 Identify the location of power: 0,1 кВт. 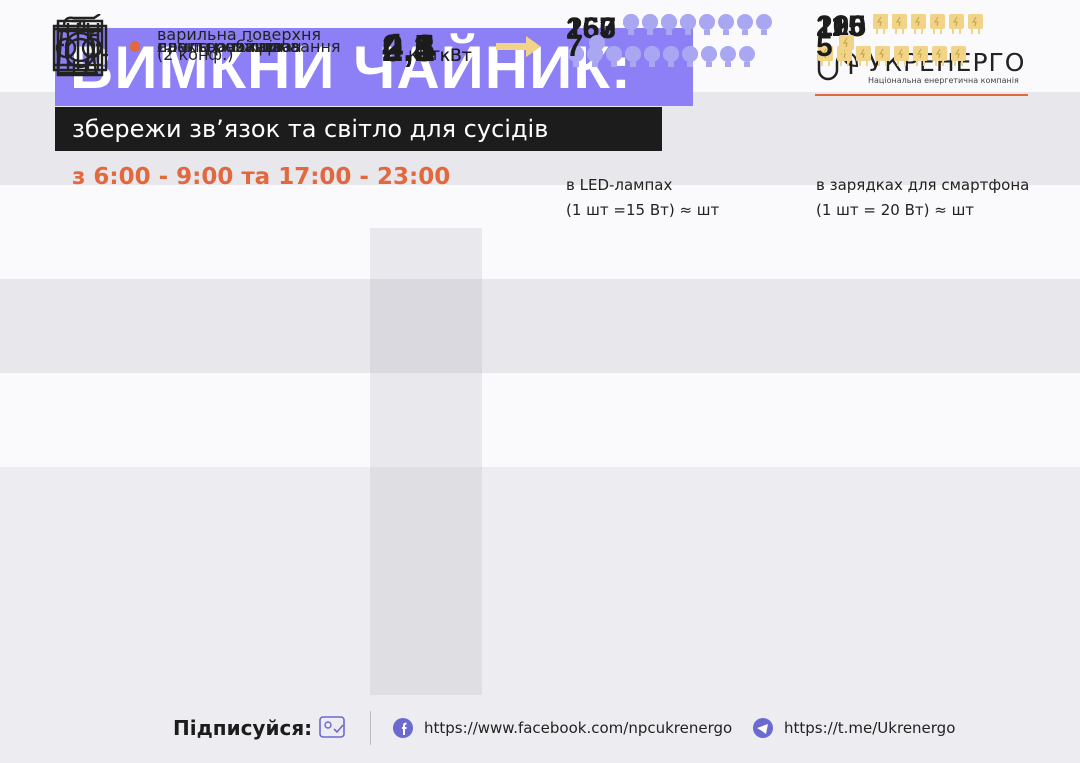
(427, 49).